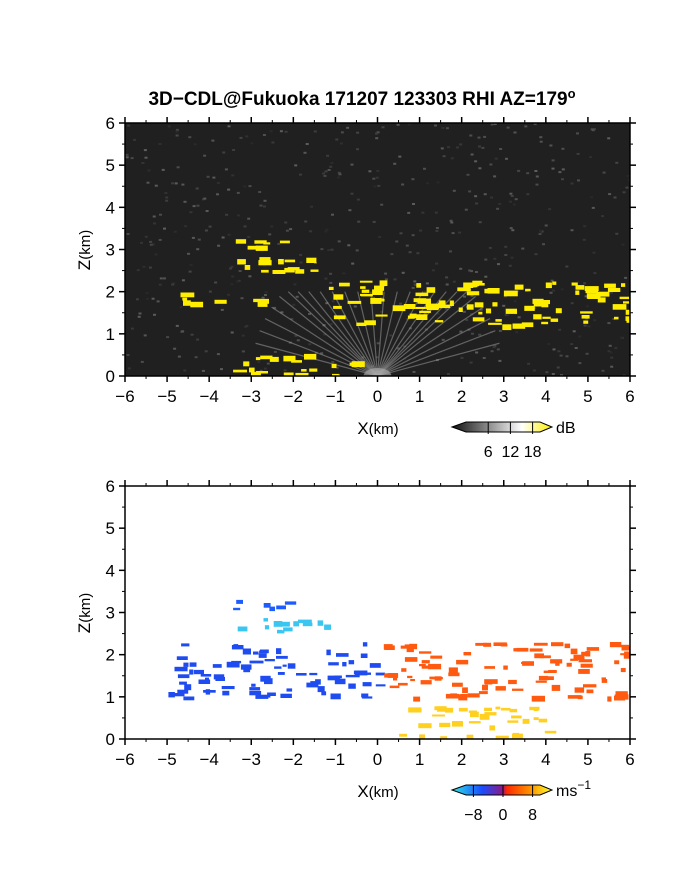 This screenshot has width=680, height=880. Describe the element at coordinates (532, 815) in the screenshot. I see `colorbar-tick-label: 8` at that location.